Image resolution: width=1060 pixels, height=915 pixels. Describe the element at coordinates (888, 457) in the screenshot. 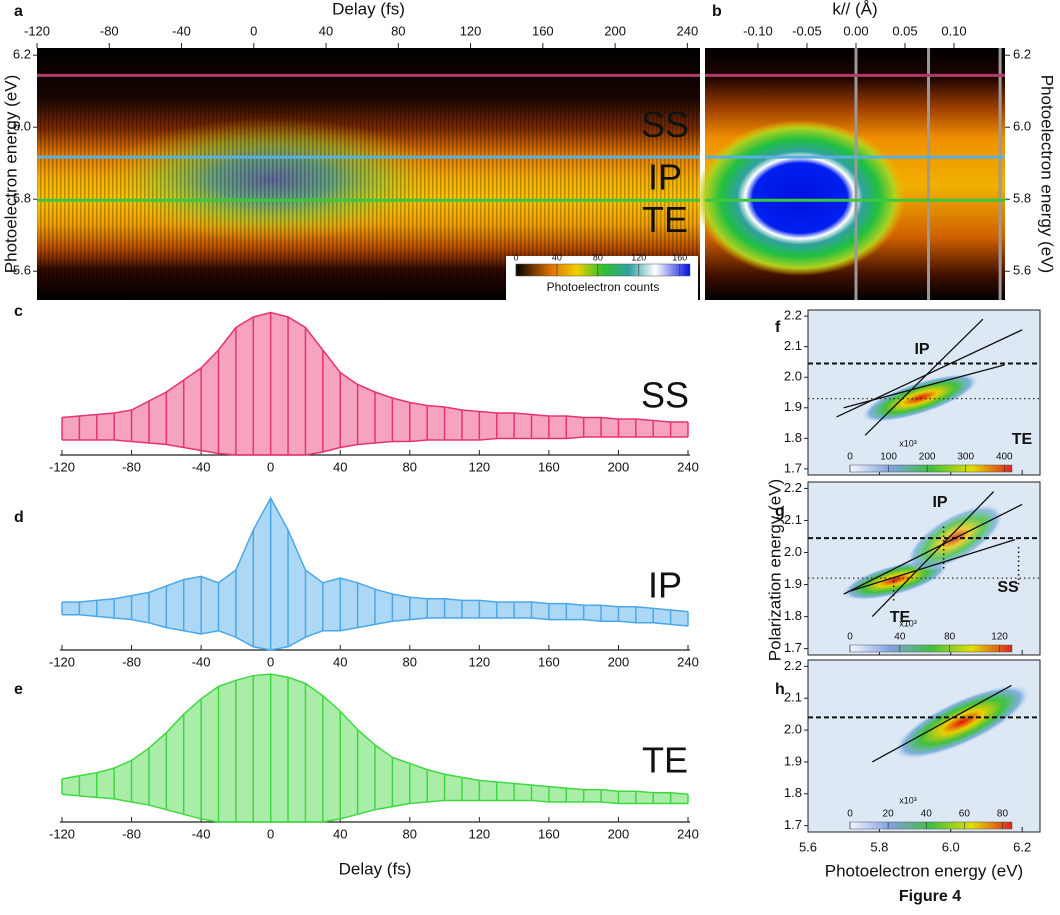

I see `colorbar-tick-label: 100` at that location.